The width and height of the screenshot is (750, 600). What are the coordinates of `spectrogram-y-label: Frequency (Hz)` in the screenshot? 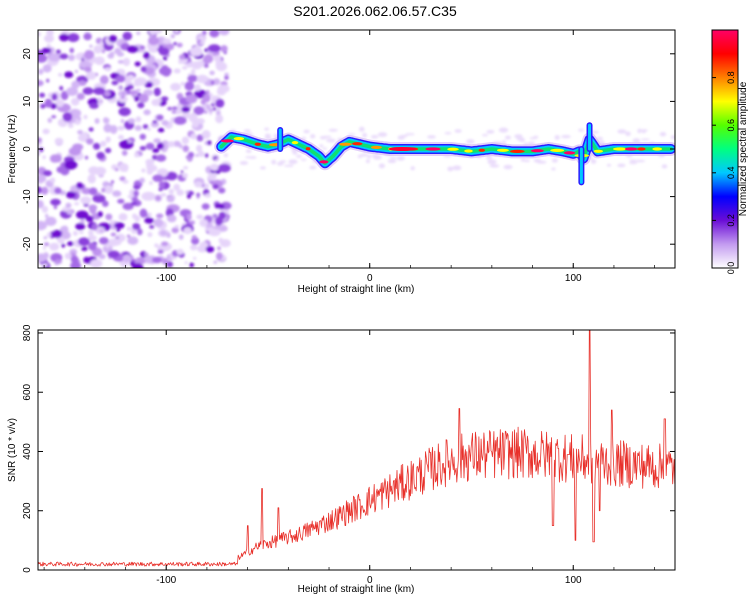 It's located at (12, 149).